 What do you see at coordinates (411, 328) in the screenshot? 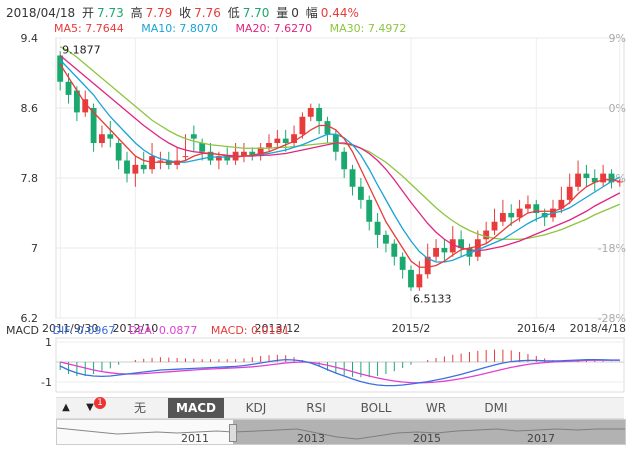
I see `x-tick-label: 2015/2` at bounding box center [411, 328].